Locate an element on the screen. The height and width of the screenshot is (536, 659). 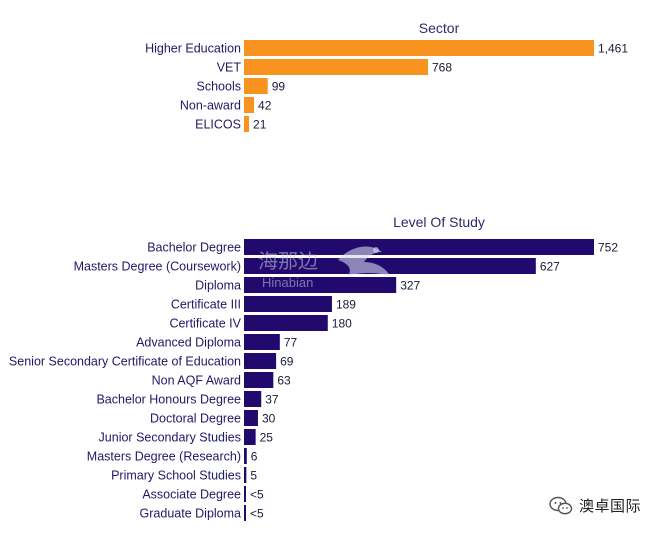
sector-category-label: ELICOS is located at coordinates (218, 125).